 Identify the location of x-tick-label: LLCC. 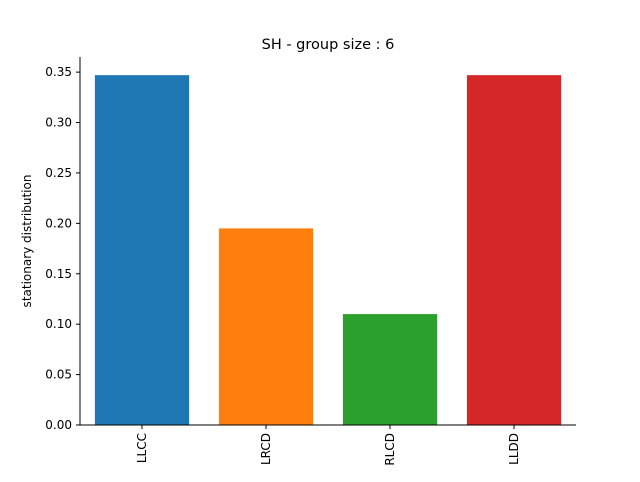
(142, 448).